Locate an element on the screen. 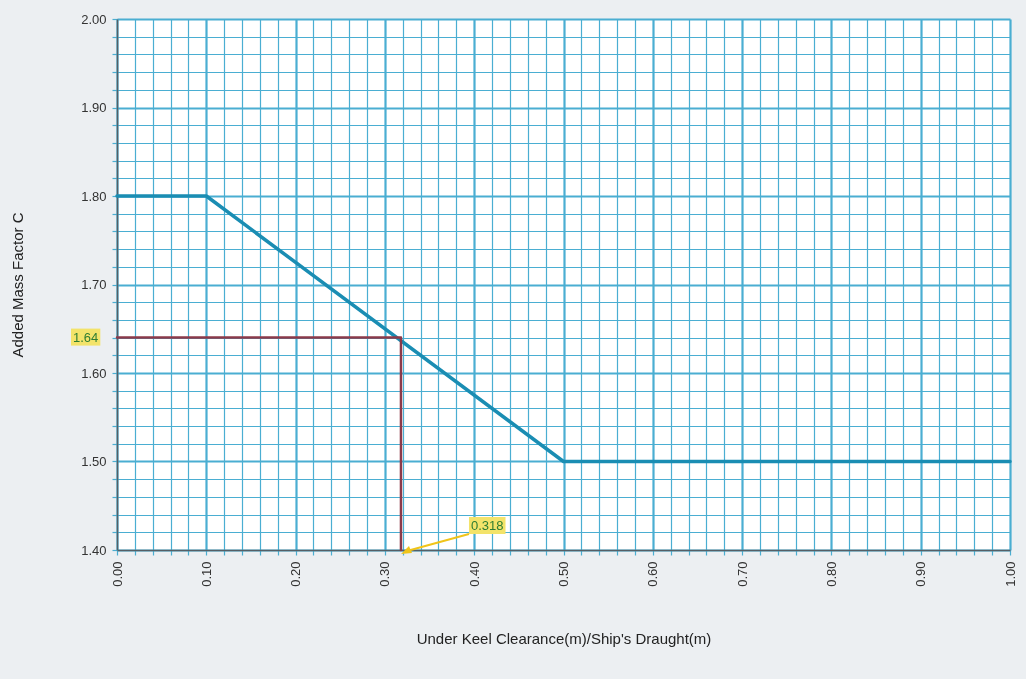 The image size is (1034, 679). y-tick-label: 1.80 is located at coordinates (94, 196).